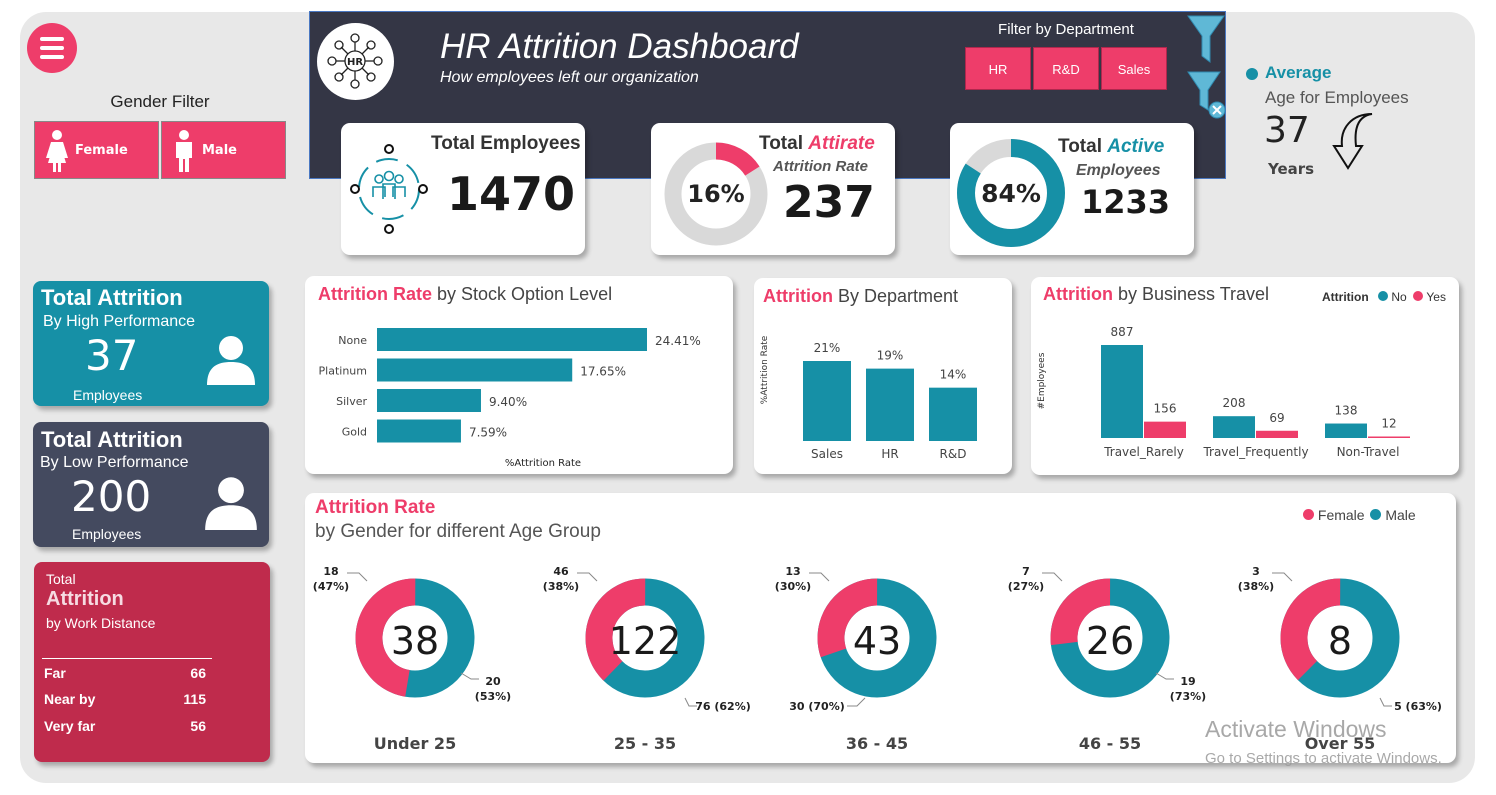 The height and width of the screenshot is (795, 1496). I want to click on average-age-unit: Years, so click(1291, 169).